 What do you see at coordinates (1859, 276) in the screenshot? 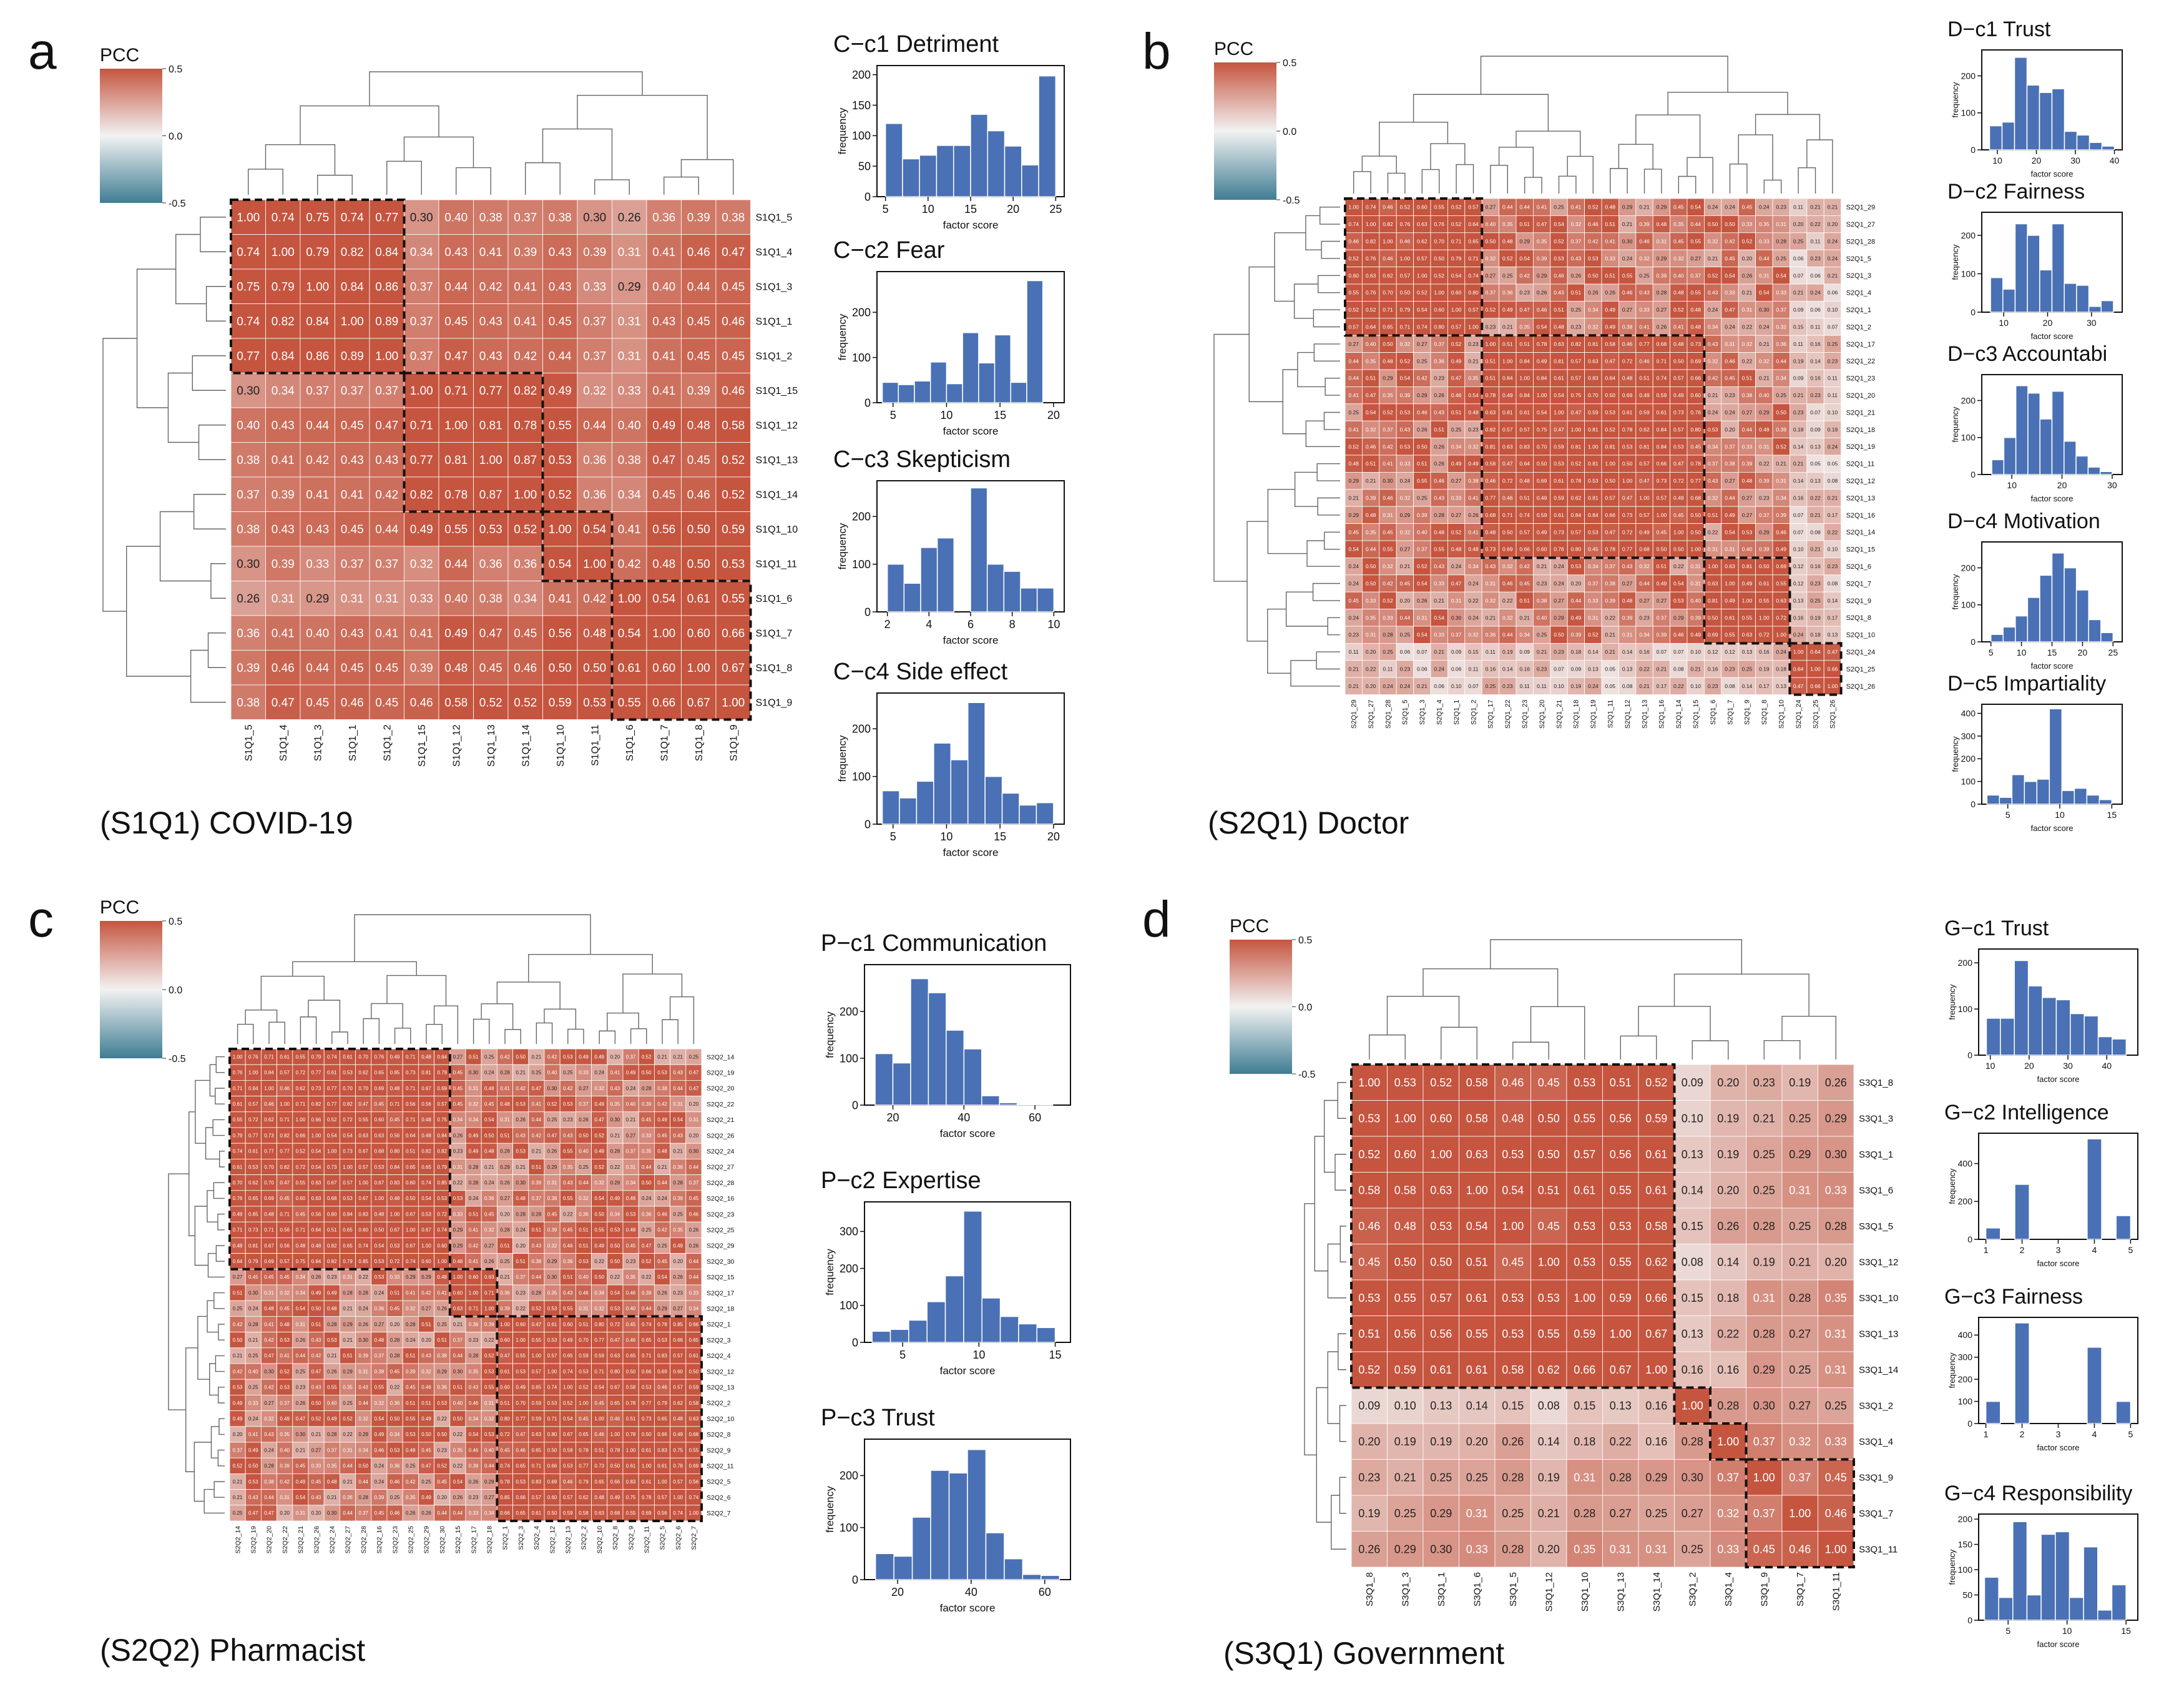
I see `row-label: S2Q1_3` at bounding box center [1859, 276].